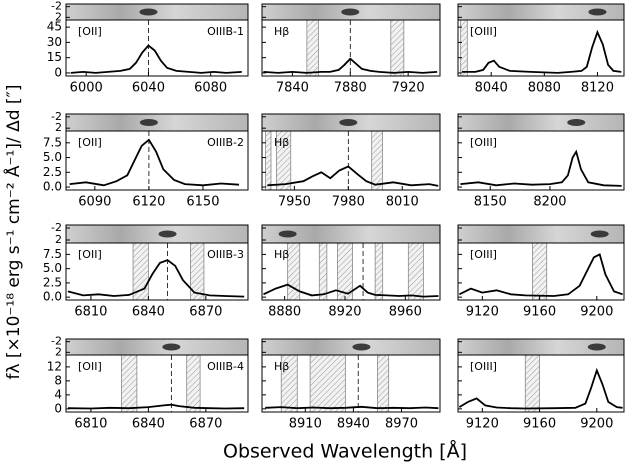  Describe the element at coordinates (52, 282) in the screenshot. I see `y-tick-label: 2.5` at that location.